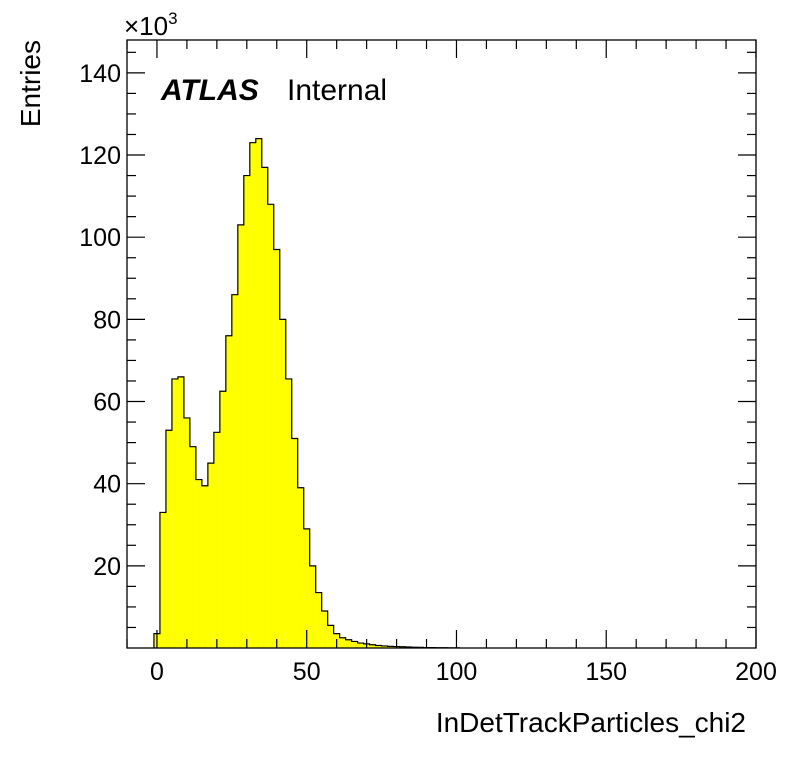 The width and height of the screenshot is (796, 772). Describe the element at coordinates (100, 156) in the screenshot. I see `y-tick-label: 120` at that location.